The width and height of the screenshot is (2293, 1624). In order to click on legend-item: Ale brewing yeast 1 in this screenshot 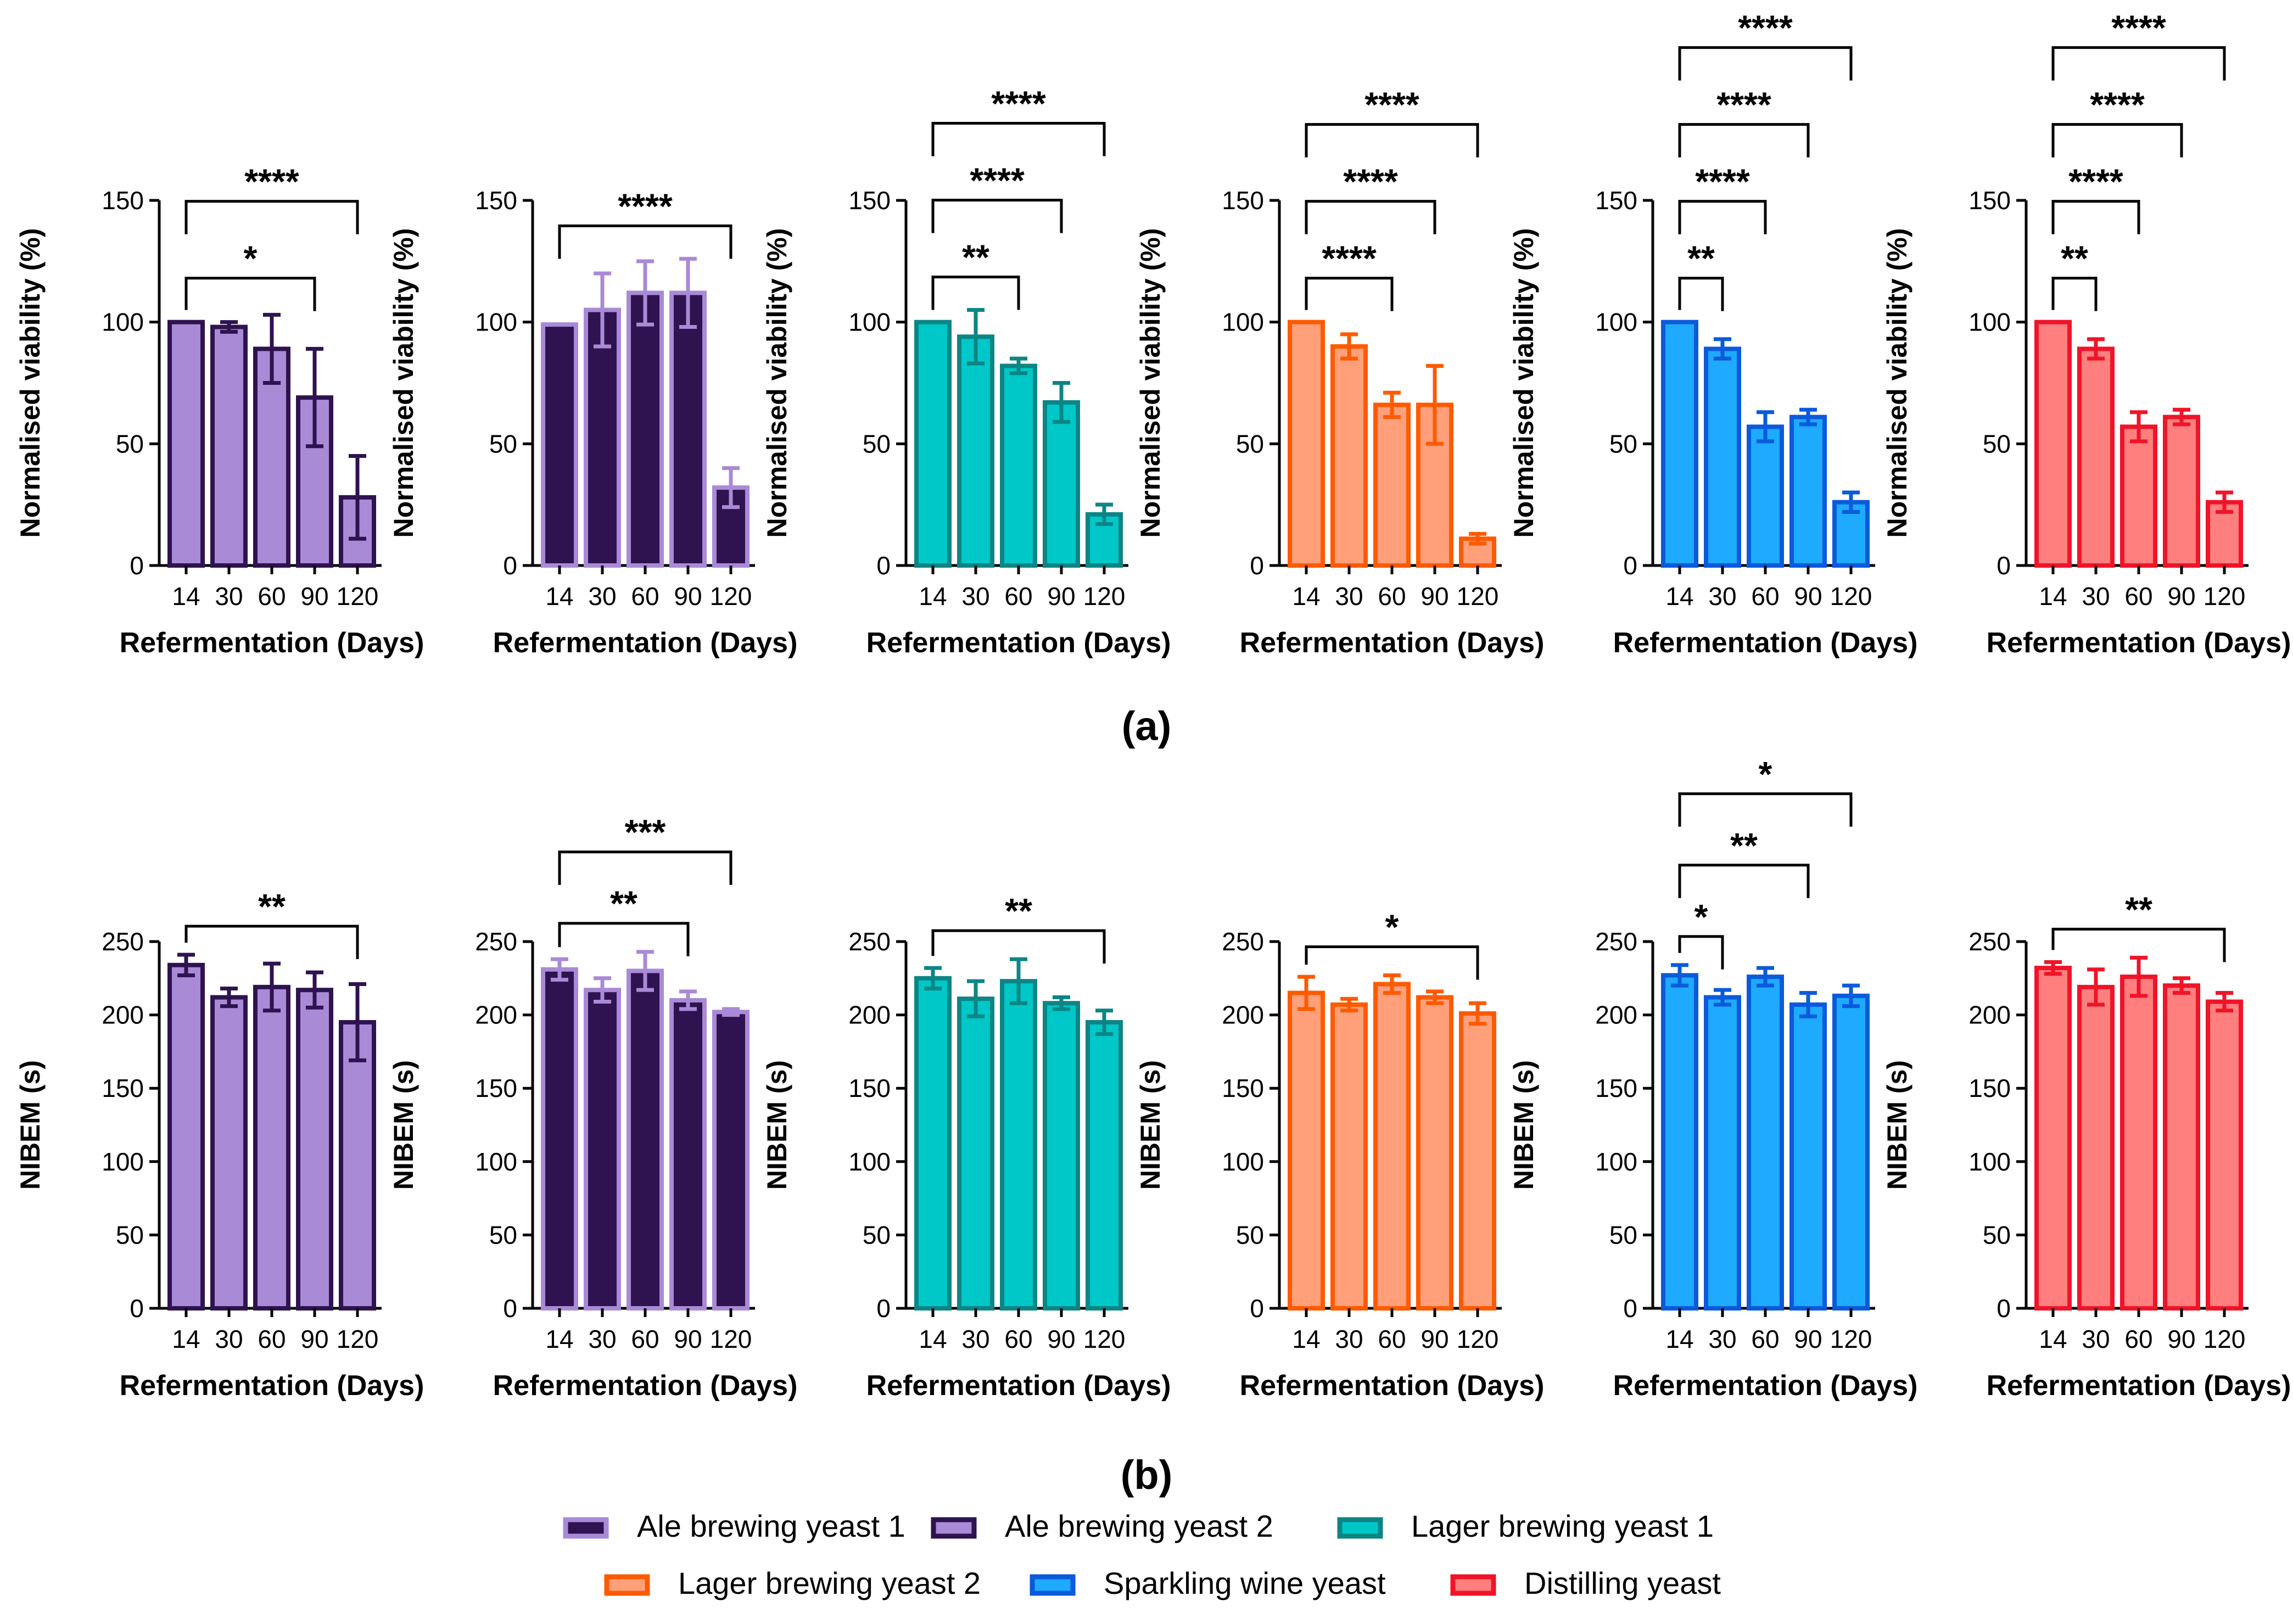, I will do `click(734, 1526)`.